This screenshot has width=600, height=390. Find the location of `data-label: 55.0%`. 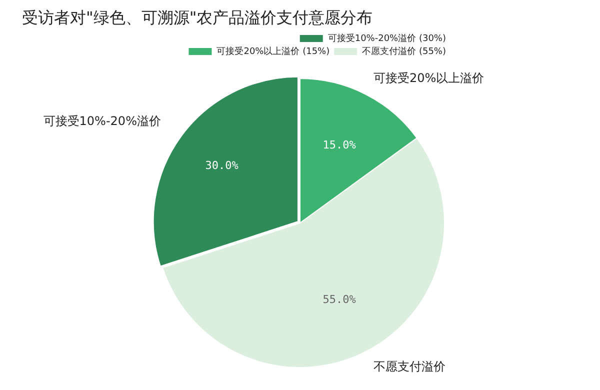

data-label: 55.0% is located at coordinates (339, 299).